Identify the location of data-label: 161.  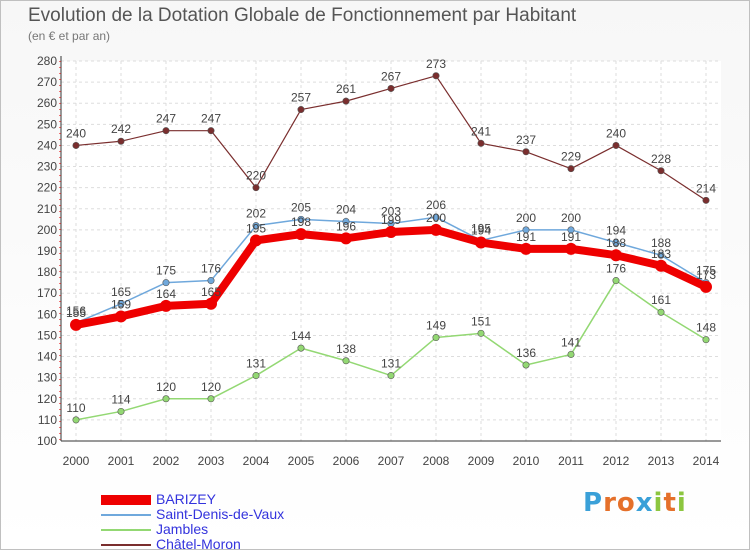
(661, 300).